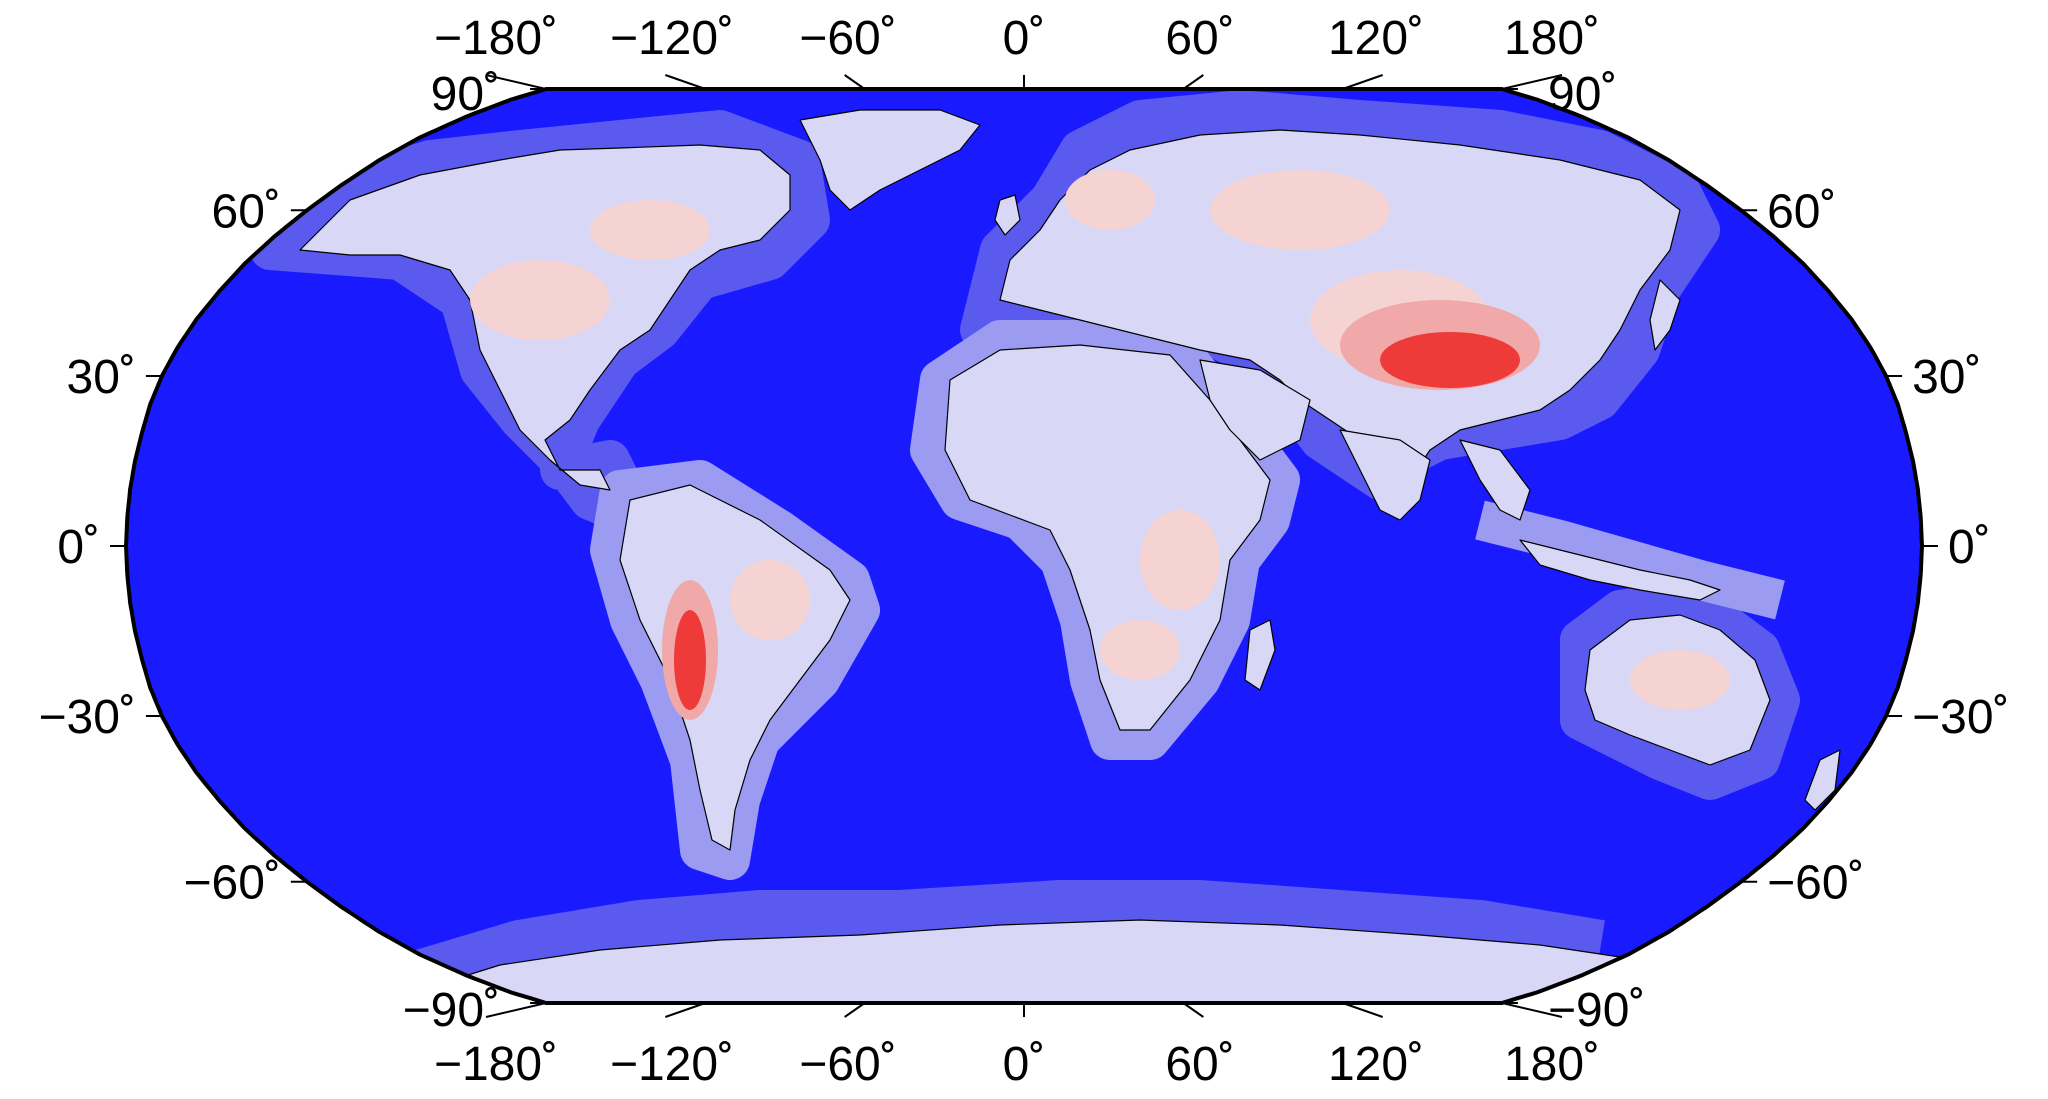 The height and width of the screenshot is (1099, 2048). I want to click on lat-label-left: 90˚, so click(465, 94).